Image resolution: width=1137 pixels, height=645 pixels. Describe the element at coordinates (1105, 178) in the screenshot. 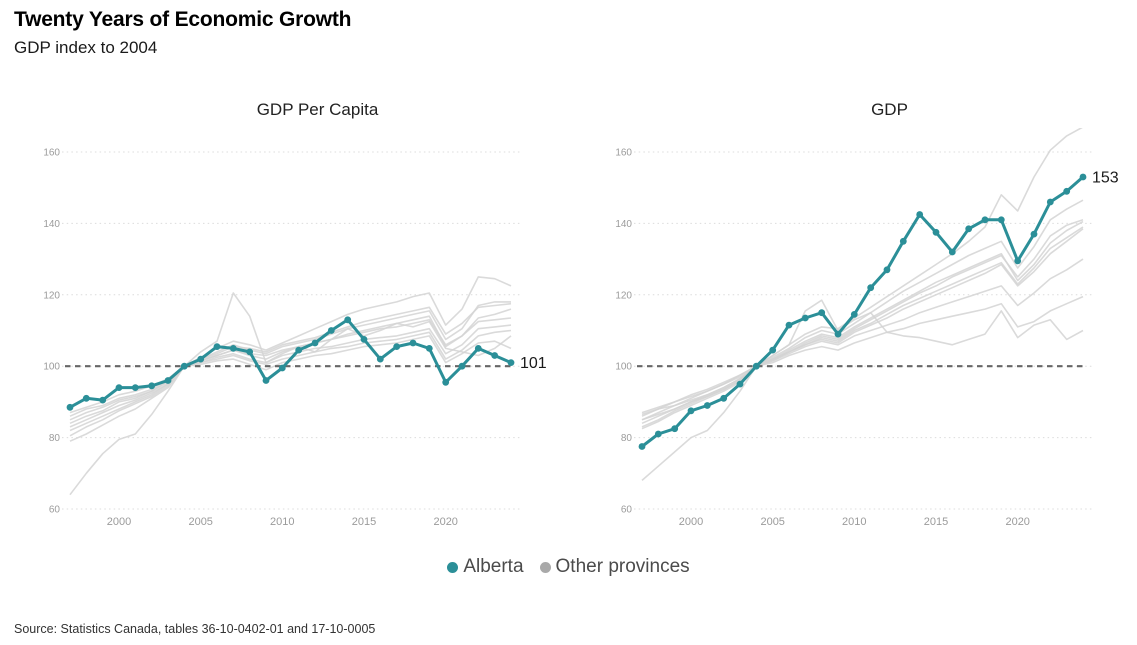

I see `svg-text: 153` at that location.